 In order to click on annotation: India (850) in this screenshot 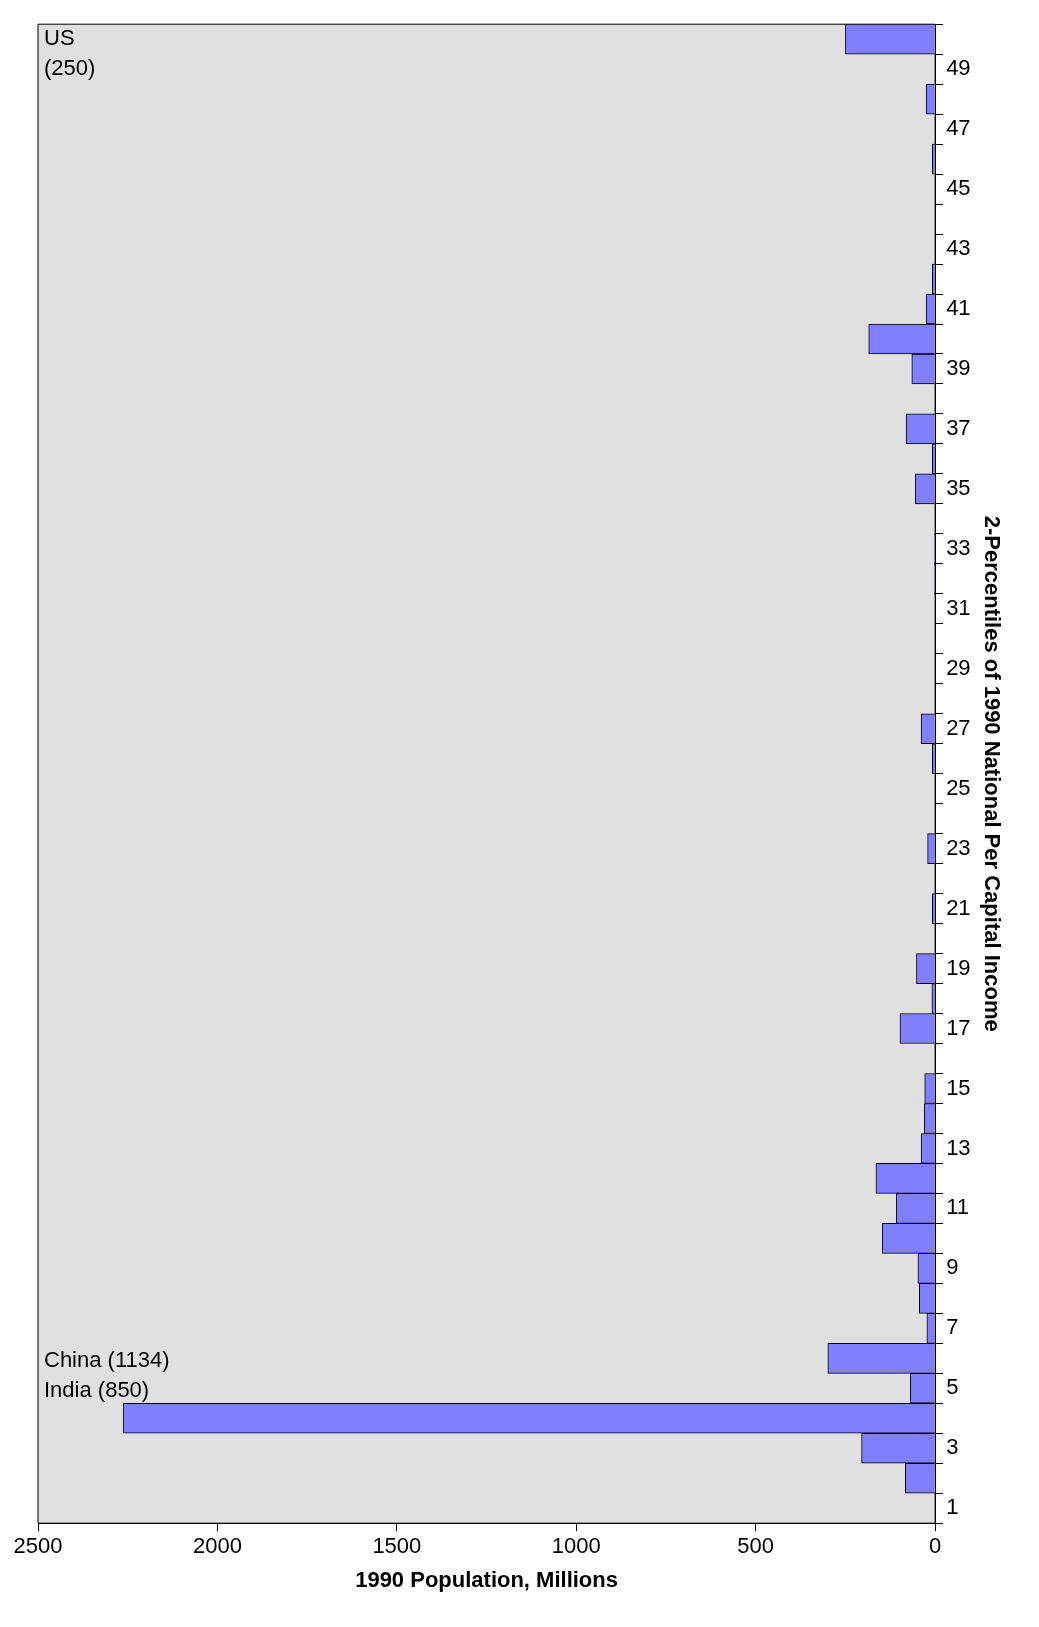, I will do `click(97, 1390)`.